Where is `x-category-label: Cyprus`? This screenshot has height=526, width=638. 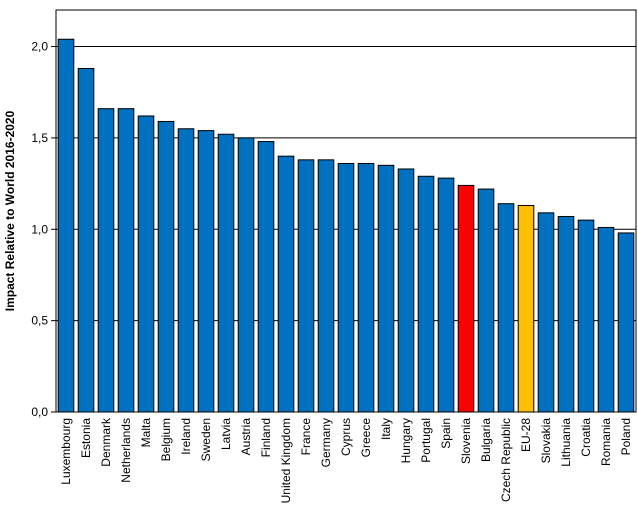 x-category-label: Cyprus is located at coordinates (346, 437).